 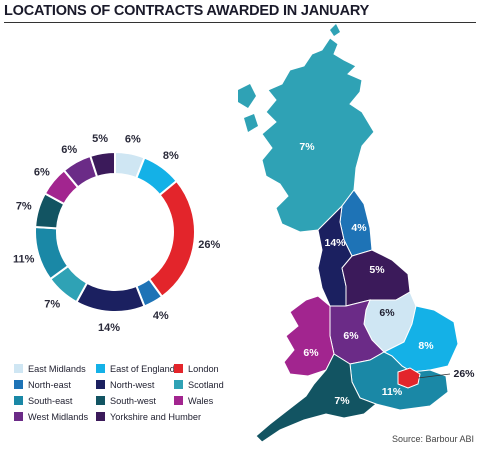 What do you see at coordinates (52, 304) in the screenshot?
I see `donut-label-scotland: 7%` at bounding box center [52, 304].